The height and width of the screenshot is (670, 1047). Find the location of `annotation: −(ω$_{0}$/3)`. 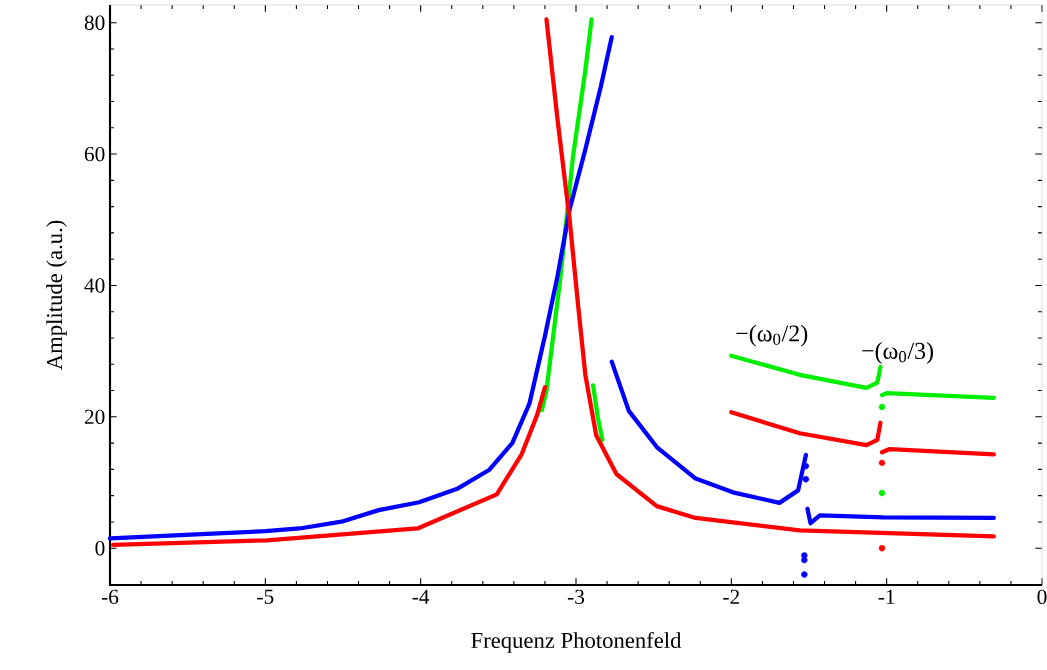

annotation: −(ω$_{0}$/3) is located at coordinates (898, 353).